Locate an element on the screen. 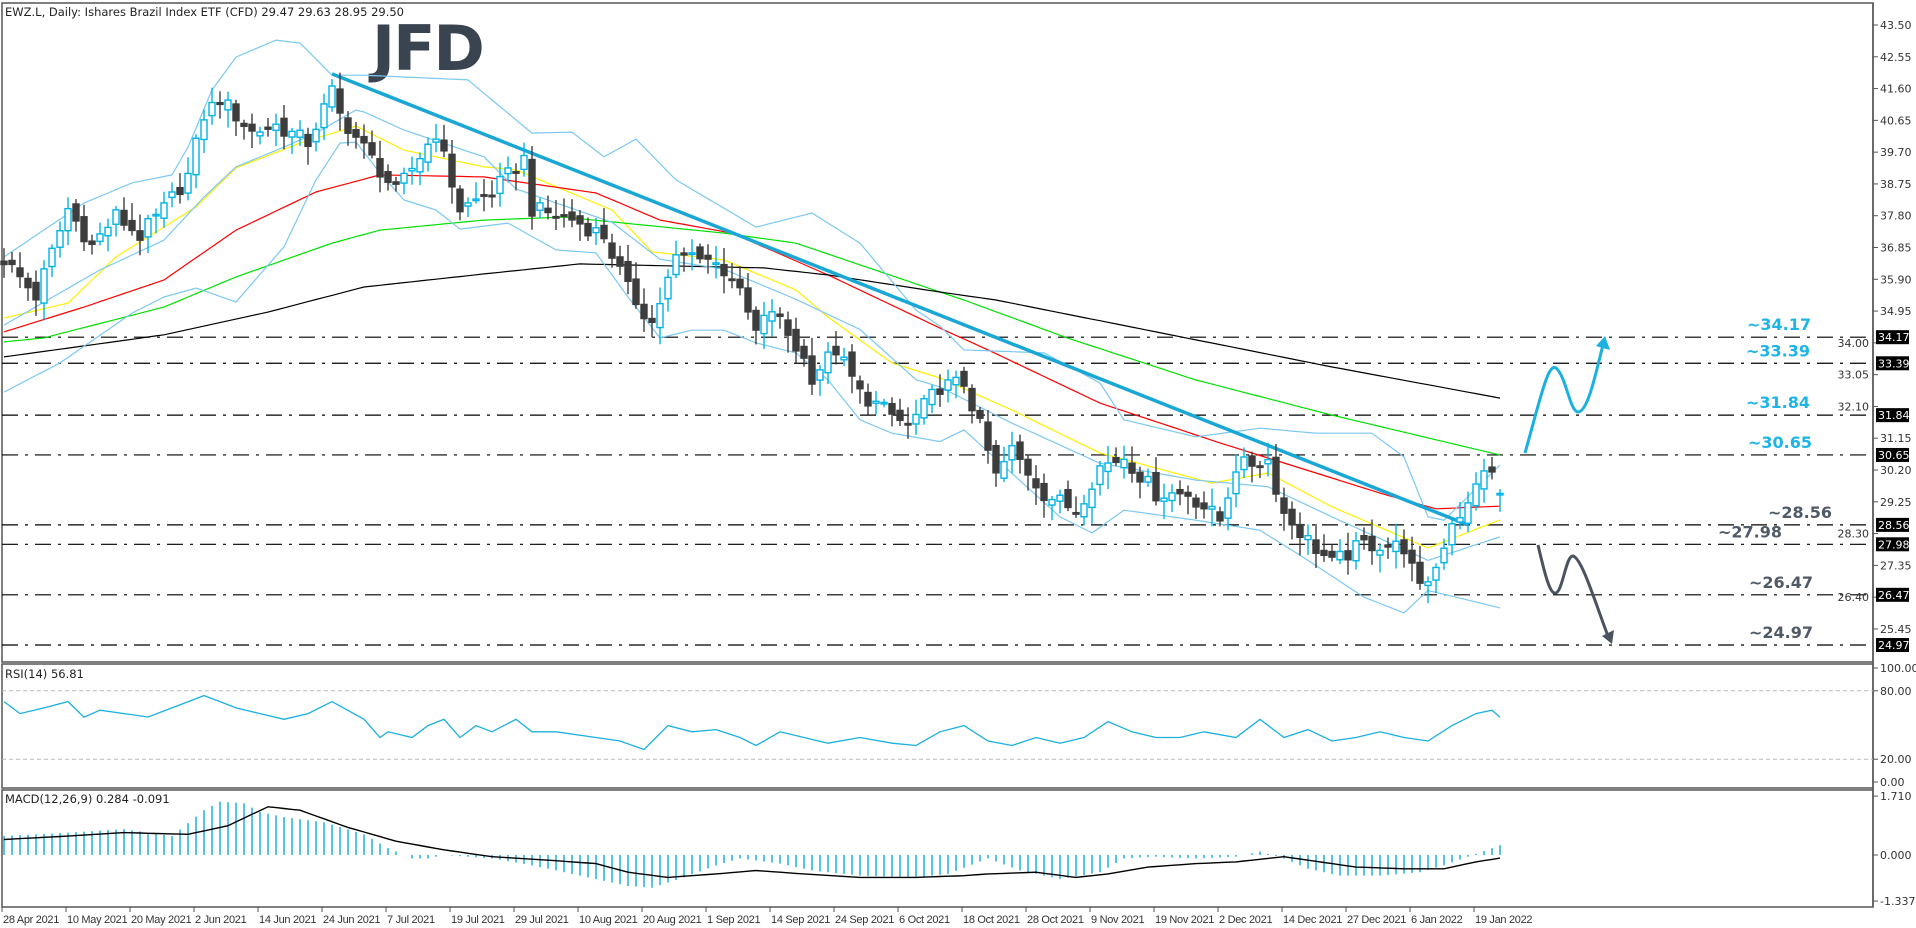 Image resolution: width=1916 pixels, height=928 pixels. macd-tick-label: 1.710 is located at coordinates (1896, 796).